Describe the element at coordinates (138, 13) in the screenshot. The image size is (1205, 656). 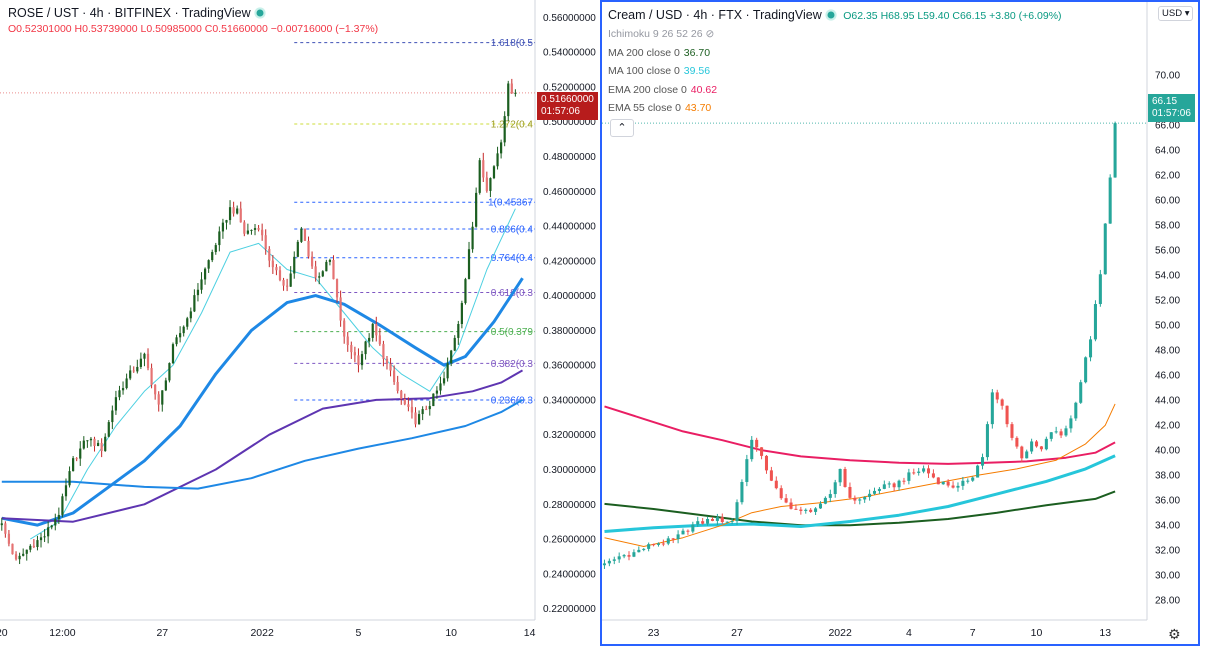
I see `left-chart-title: ROSE / UST · 4h · BITFINEX · TradingView` at that location.